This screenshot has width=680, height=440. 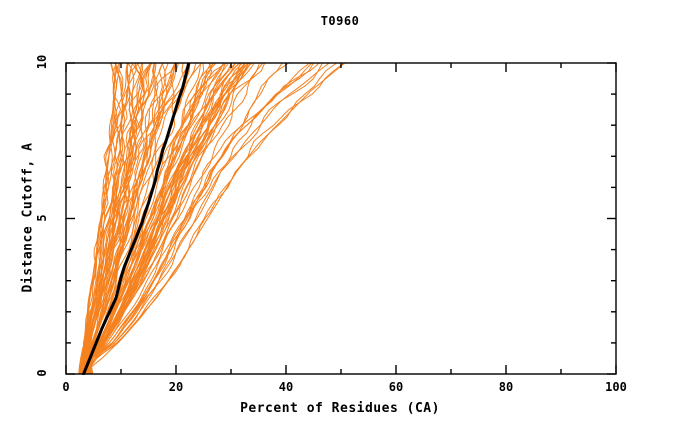 I want to click on clip-left, so click(x=33, y=220).